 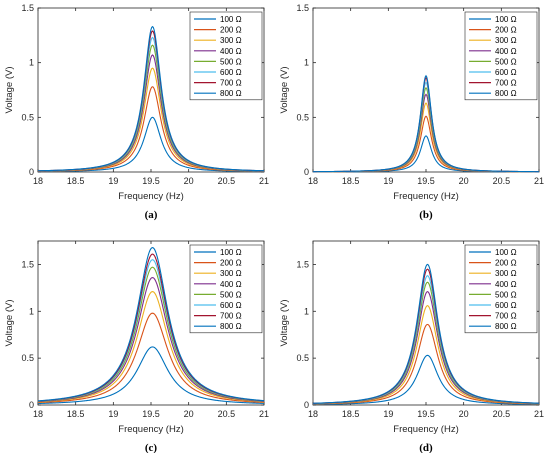 I want to click on series-line-400-ohm, so click(x=426, y=133).